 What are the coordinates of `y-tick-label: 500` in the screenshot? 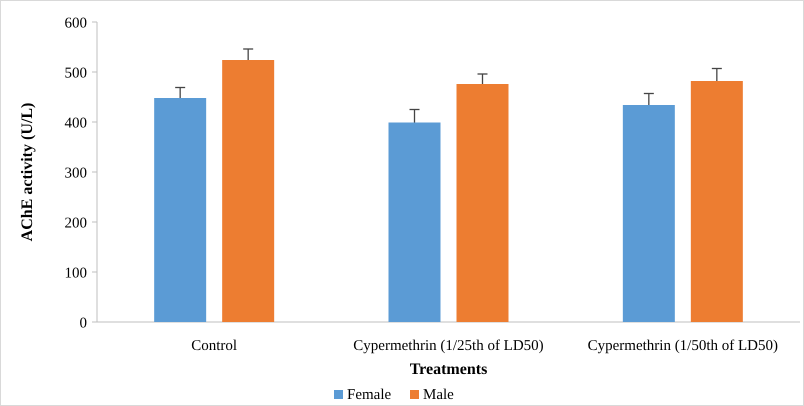 It's located at (75, 73).